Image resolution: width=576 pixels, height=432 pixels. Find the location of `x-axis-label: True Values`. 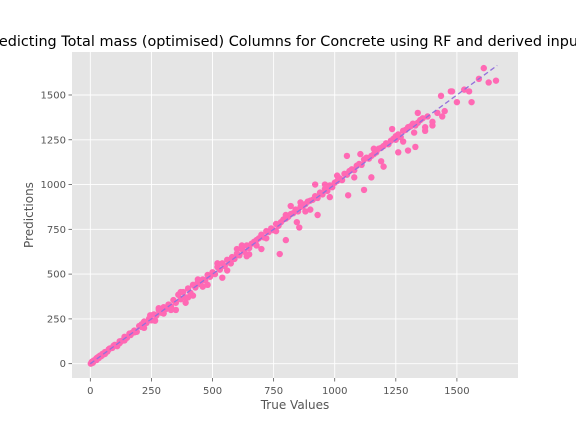

x-axis-label: True Values is located at coordinates (295, 405).